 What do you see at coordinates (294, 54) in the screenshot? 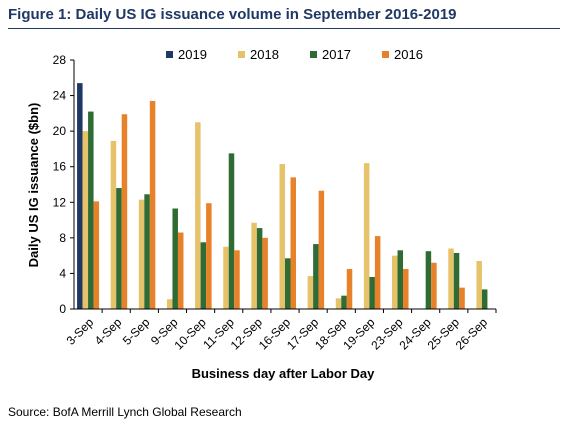
I see `chart-legend: 2019 2018 2017 2016` at bounding box center [294, 54].